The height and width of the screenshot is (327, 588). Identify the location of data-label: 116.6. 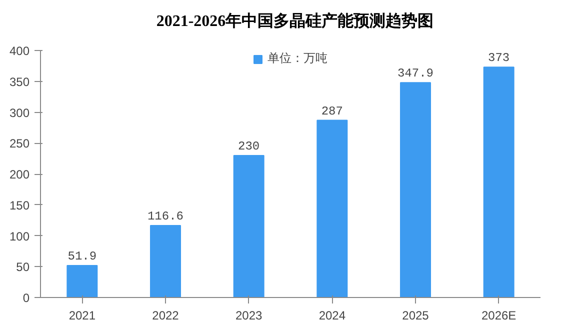
(165, 217).